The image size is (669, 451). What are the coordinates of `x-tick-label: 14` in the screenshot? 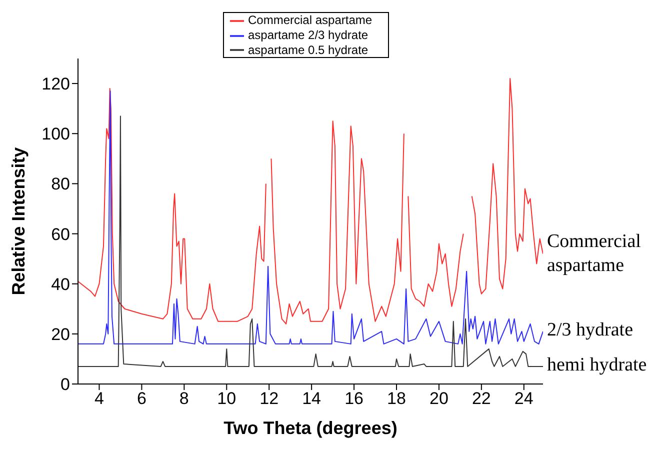 It's located at (312, 398).